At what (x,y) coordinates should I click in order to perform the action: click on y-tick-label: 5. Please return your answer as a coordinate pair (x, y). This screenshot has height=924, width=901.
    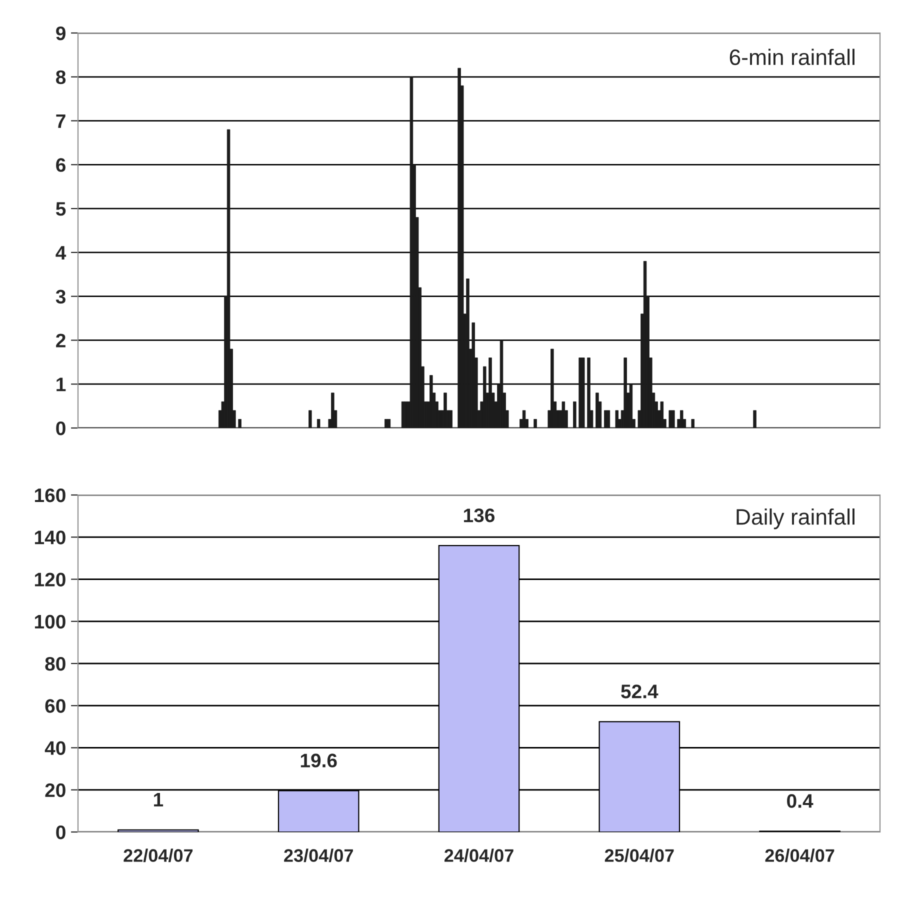
    Looking at the image, I should click on (61, 209).